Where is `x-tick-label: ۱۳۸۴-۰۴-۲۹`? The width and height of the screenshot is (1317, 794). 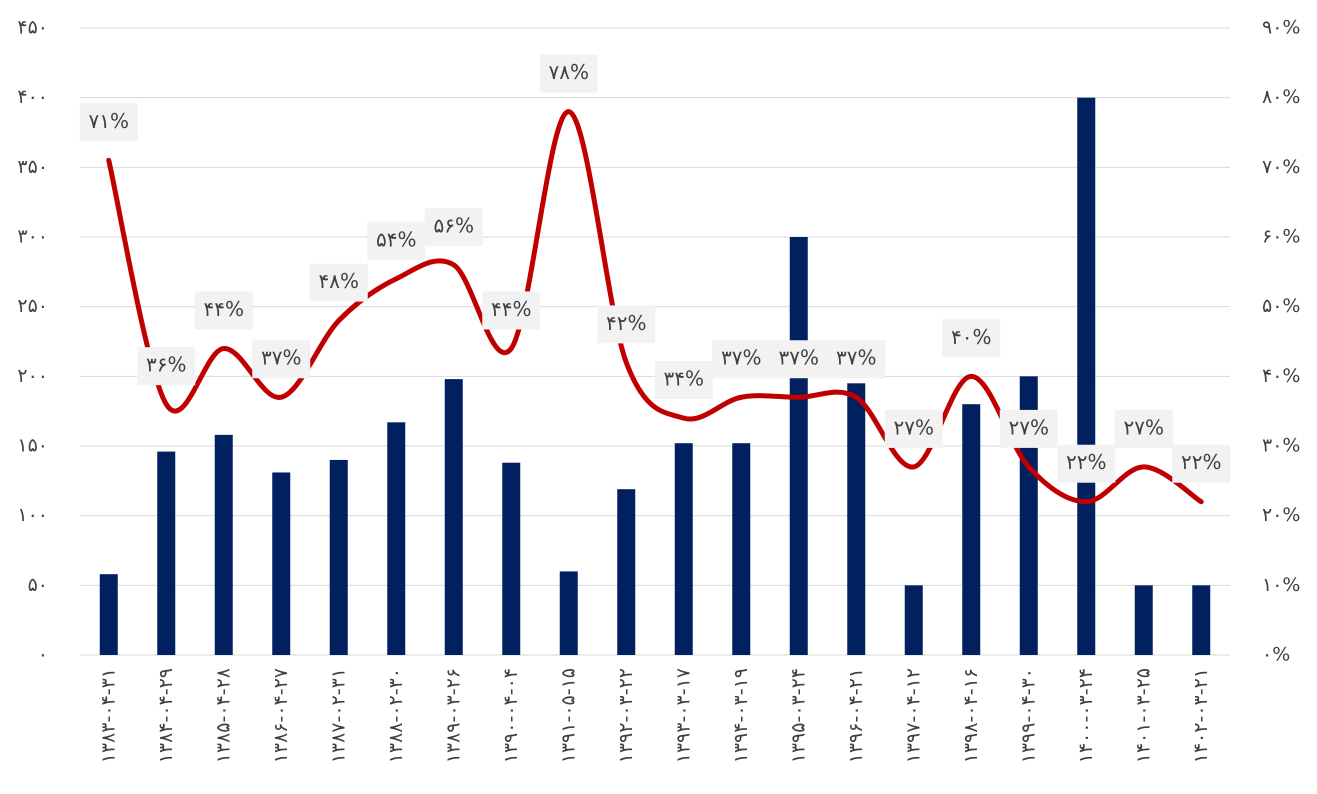
x-tick-label: ۱۳۸۴-۰۴-۲۹ is located at coordinates (166, 715).